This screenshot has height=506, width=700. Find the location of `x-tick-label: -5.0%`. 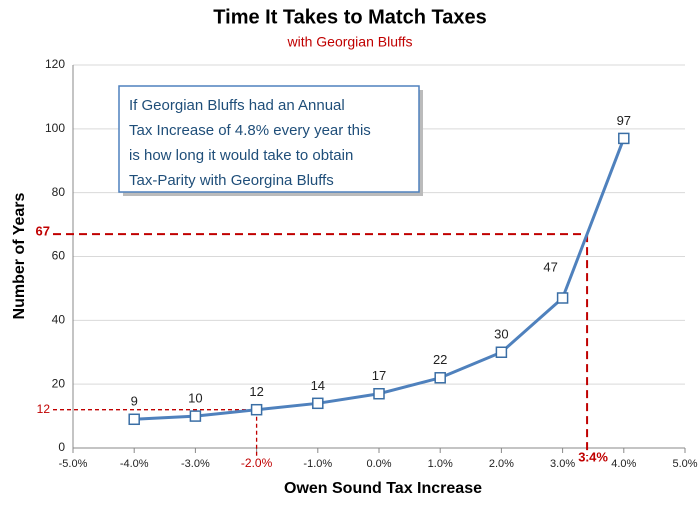

x-tick-label: -5.0% is located at coordinates (73, 464).